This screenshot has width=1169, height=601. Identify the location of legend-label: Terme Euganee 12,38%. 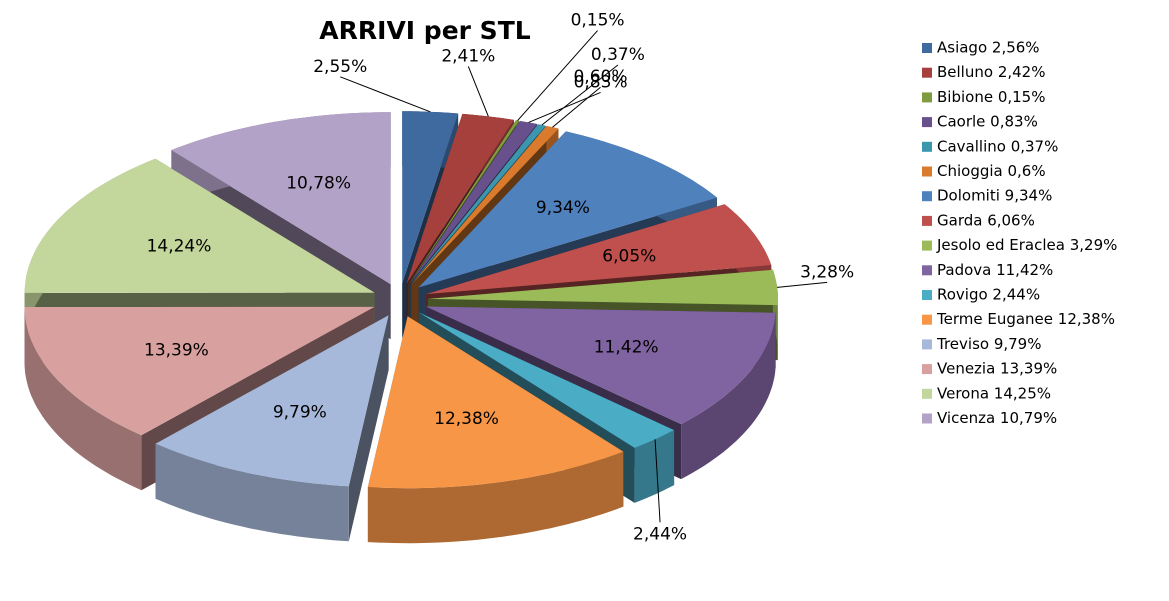
(1025, 319).